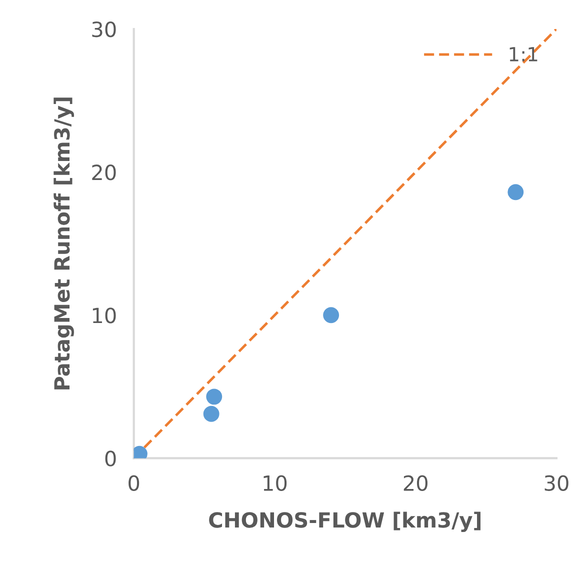 This screenshot has height=580, width=587. I want to click on y-axis-title: PatagMet Runoff [km3/y], so click(64, 244).